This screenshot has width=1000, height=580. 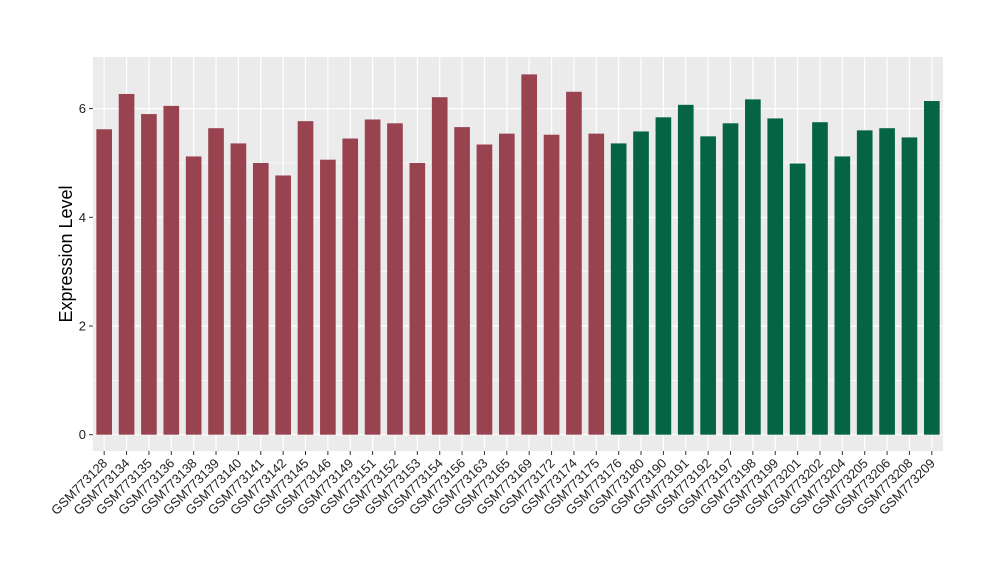 I want to click on bar-GSM773145, so click(x=305, y=278).